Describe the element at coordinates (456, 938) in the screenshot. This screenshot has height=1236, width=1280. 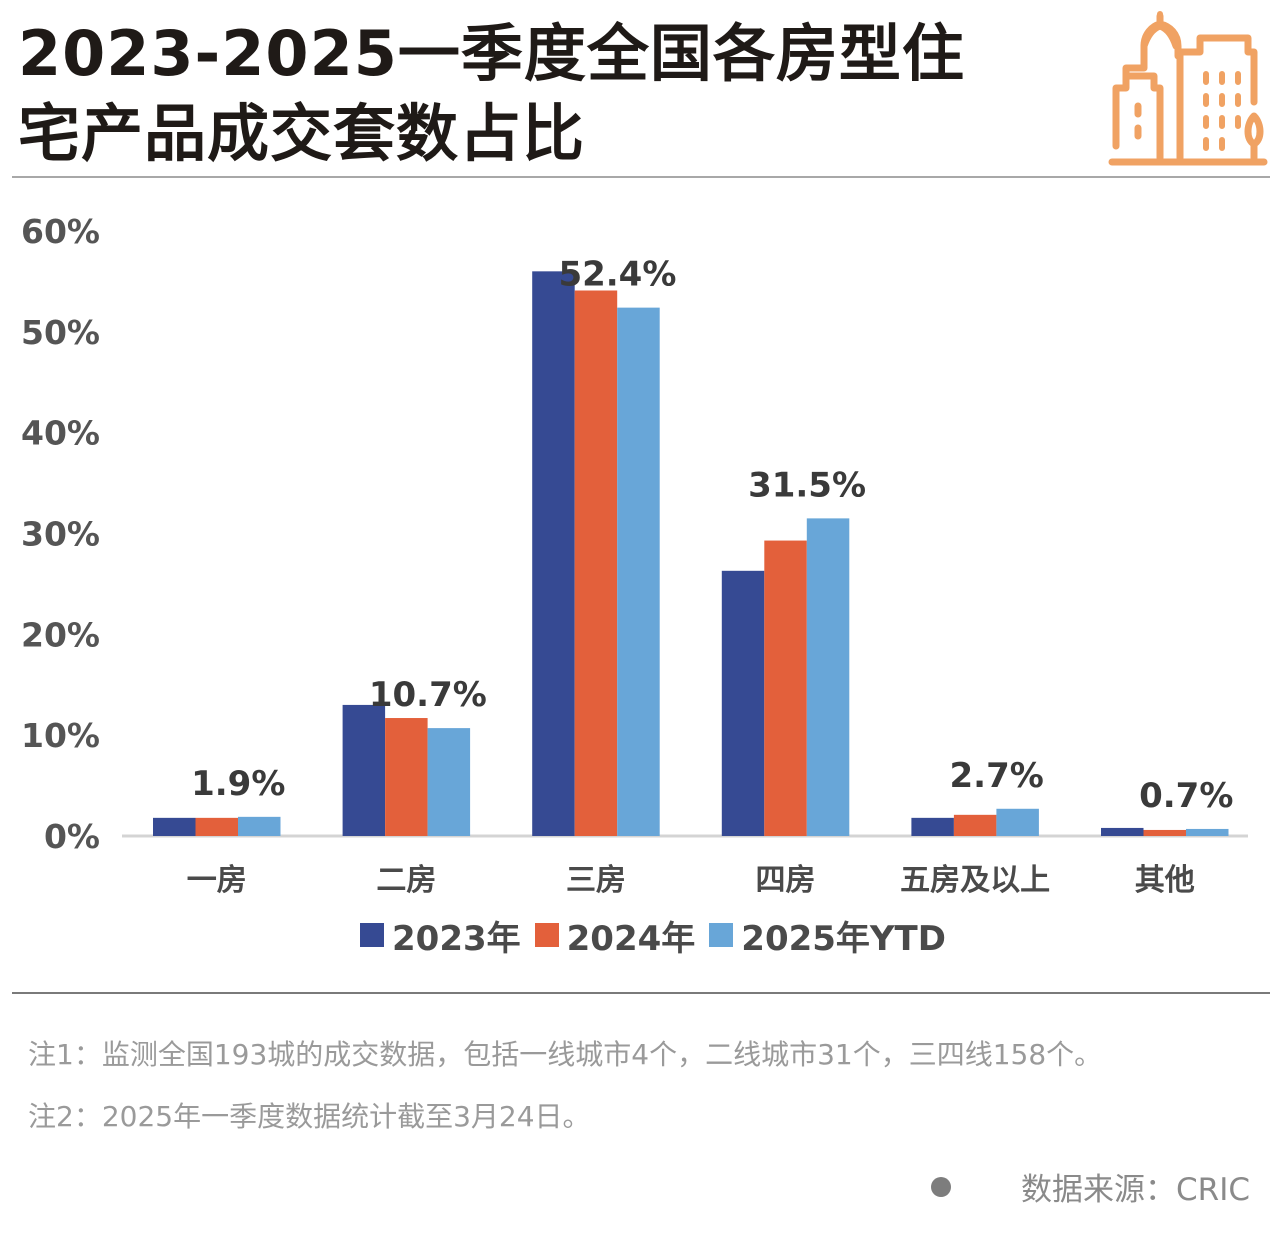
I see `legend-label-2023: 2023年` at that location.